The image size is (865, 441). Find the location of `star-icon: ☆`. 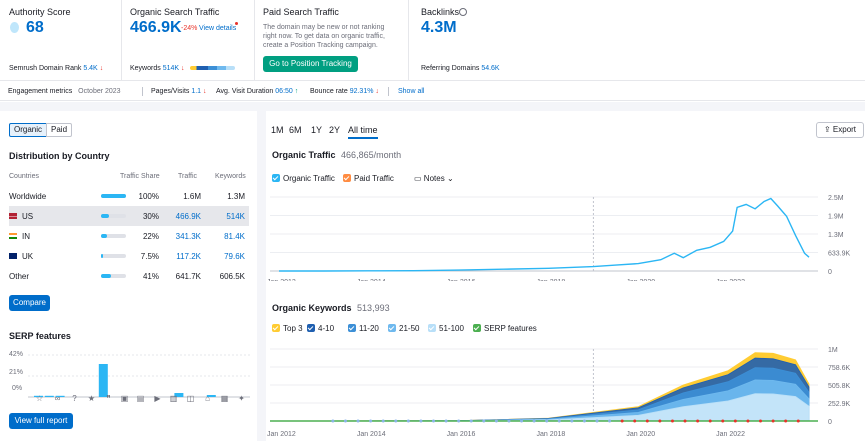

star-icon: ☆ is located at coordinates (39, 398).